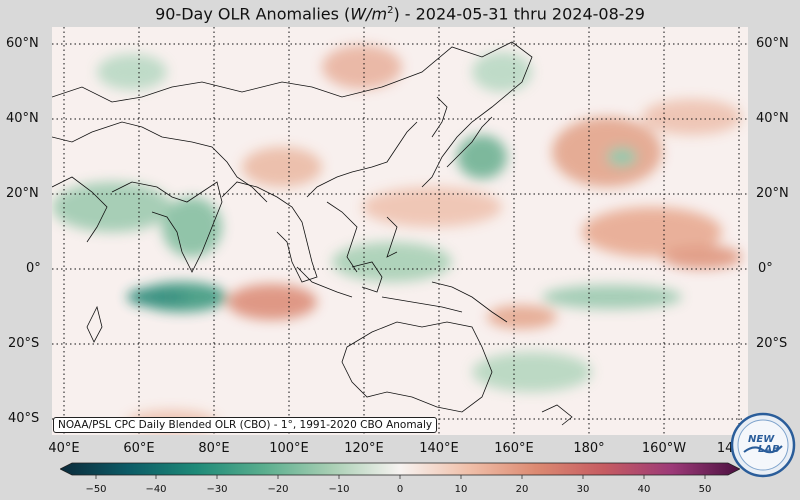 The width and height of the screenshot is (800, 500). What do you see at coordinates (22, 118) in the screenshot?
I see `lat-label-left-40N: 40°N` at bounding box center [22, 118].